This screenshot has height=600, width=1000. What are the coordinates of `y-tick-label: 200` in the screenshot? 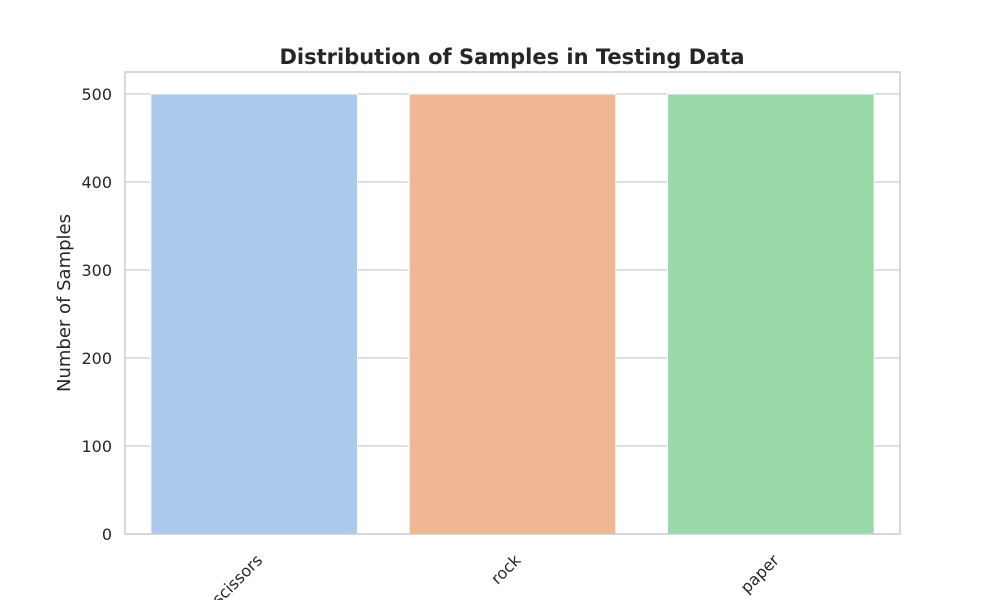 It's located at (96, 358).